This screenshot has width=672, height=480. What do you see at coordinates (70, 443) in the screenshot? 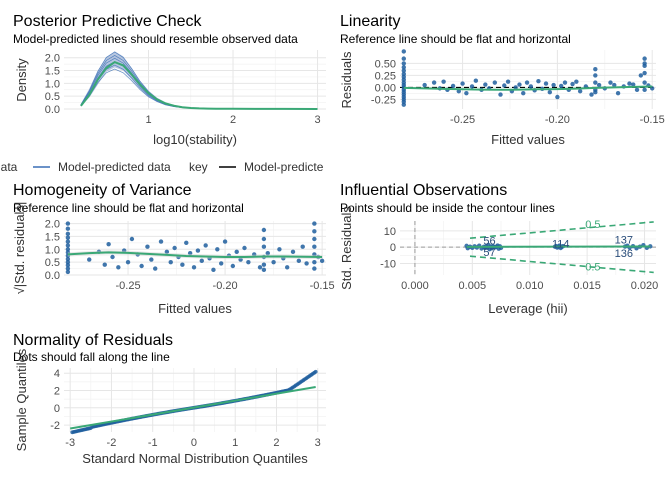
I see `qq-x-tick-label: -3` at bounding box center [70, 443].